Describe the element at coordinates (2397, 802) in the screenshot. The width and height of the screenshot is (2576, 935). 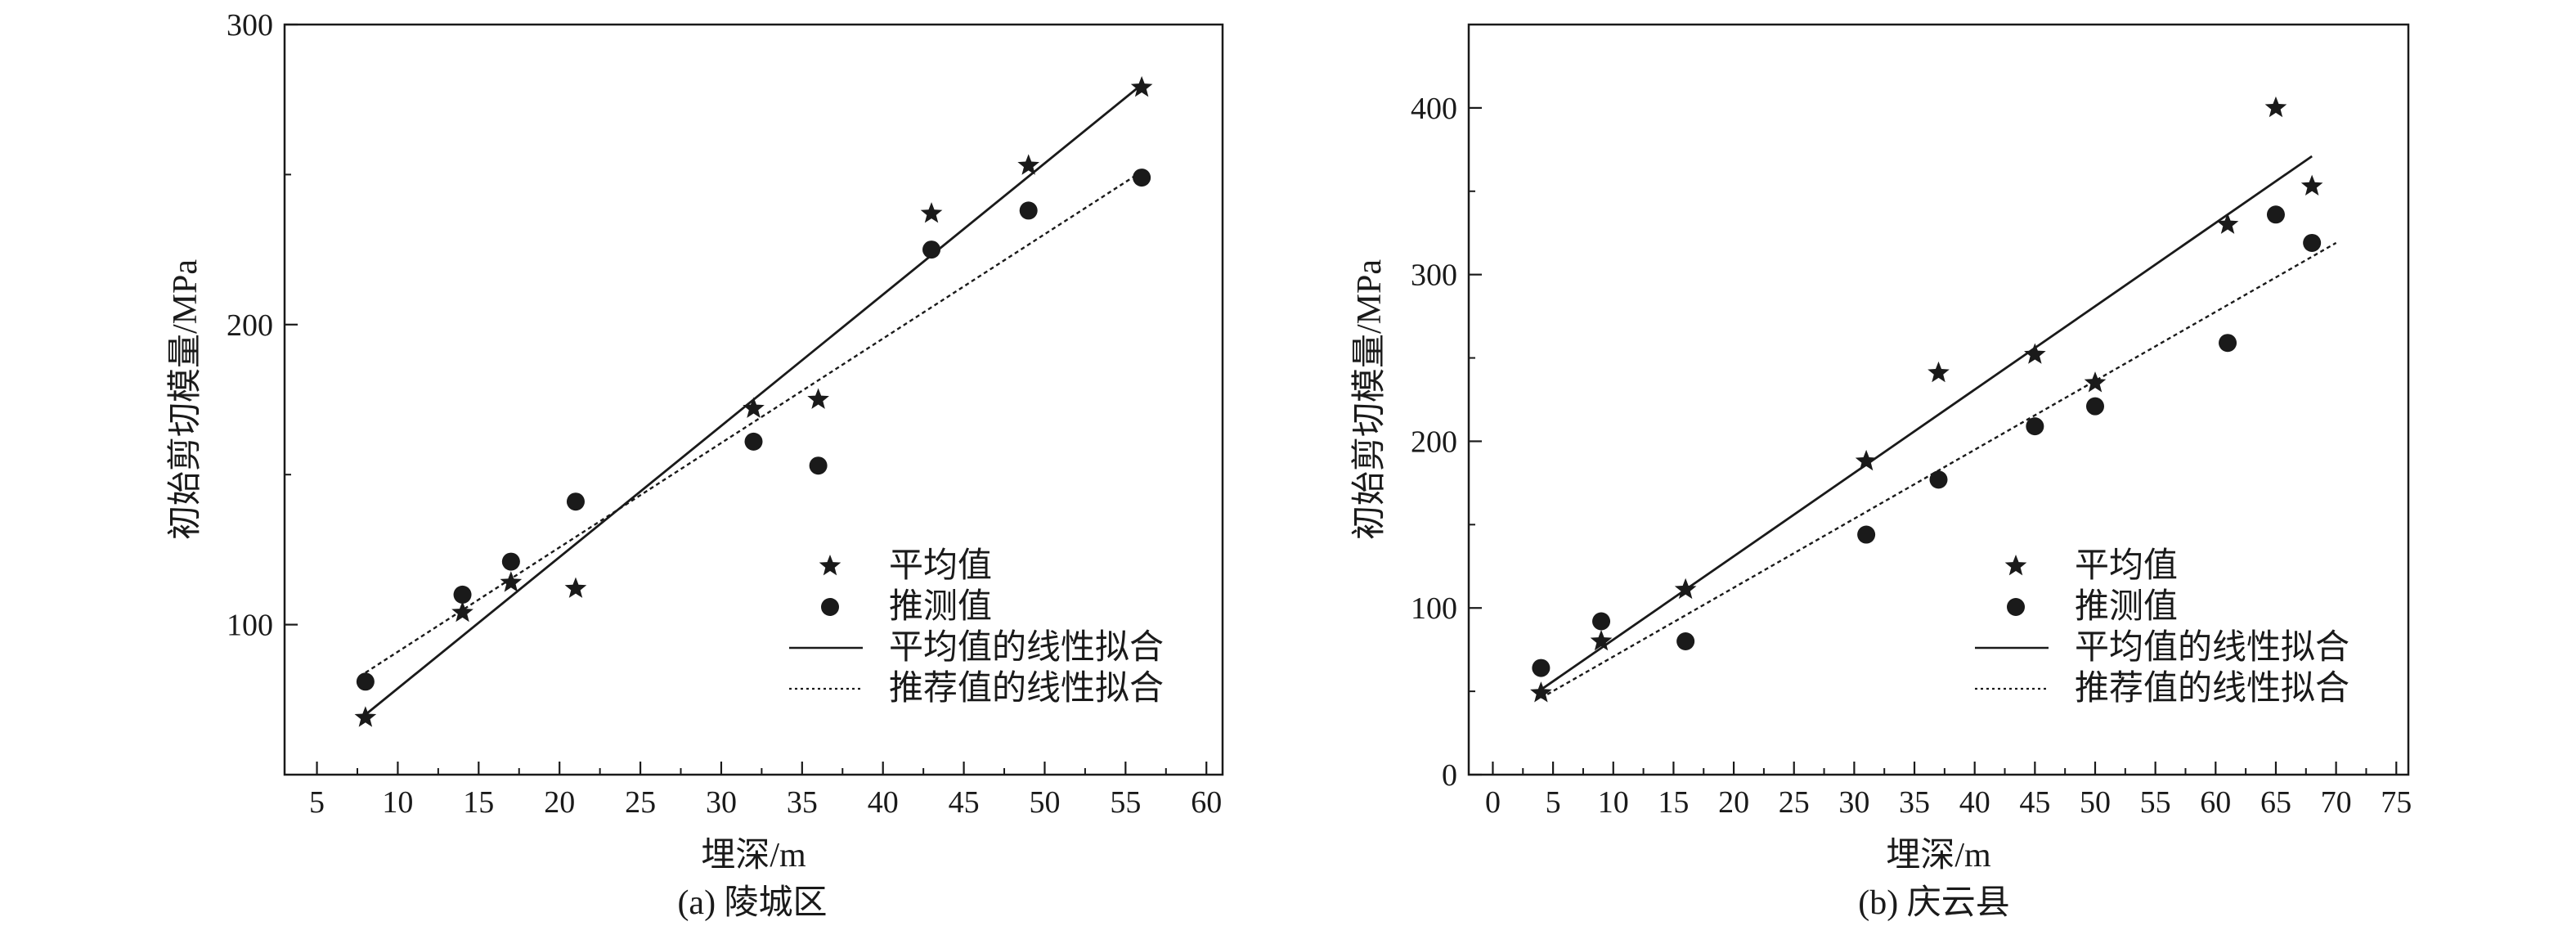
I see `x-tick-label: 75` at that location.